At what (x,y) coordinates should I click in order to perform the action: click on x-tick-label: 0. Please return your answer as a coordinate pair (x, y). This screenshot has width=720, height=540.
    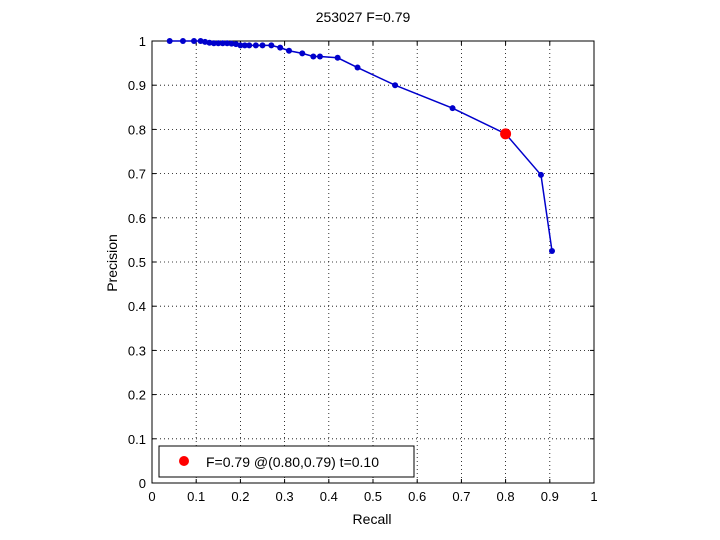
    Looking at the image, I should click on (151, 496).